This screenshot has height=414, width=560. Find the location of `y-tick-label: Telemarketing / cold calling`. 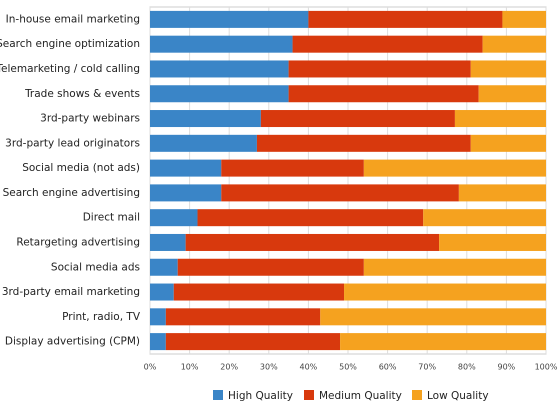

y-tick-label: Telemarketing / cold calling is located at coordinates (70, 69).